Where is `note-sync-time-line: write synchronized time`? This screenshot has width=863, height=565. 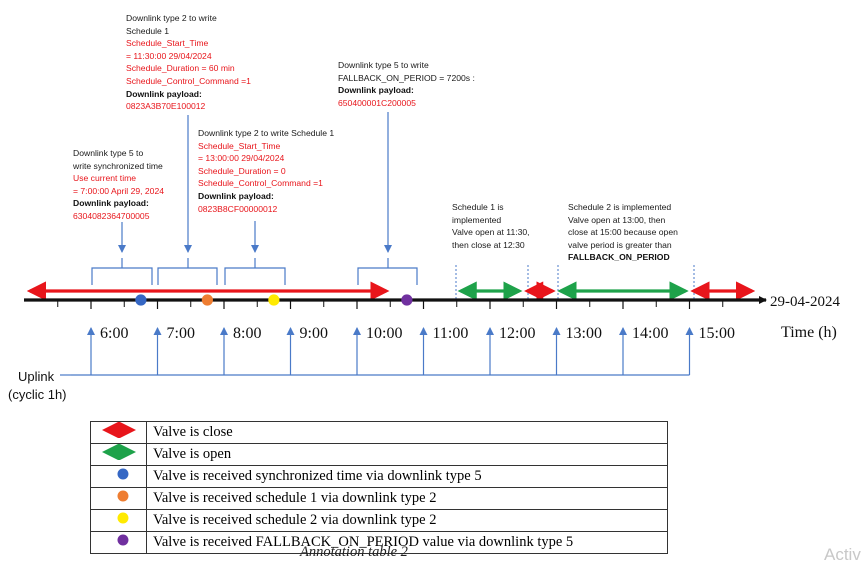 note-sync-time-line: write synchronized time is located at coordinates (118, 165).